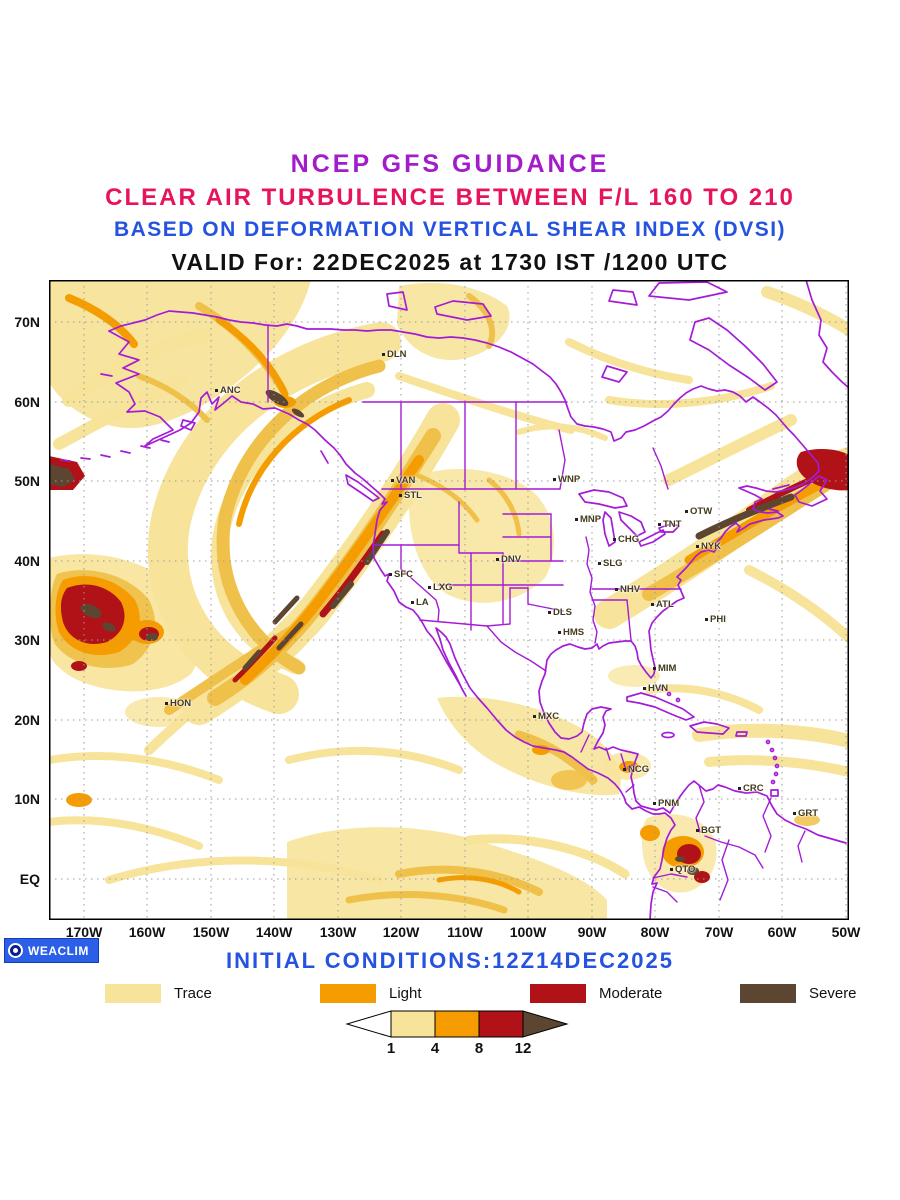  Describe the element at coordinates (479, 1048) in the screenshot. I see `scale-tick-8: 8` at that location.